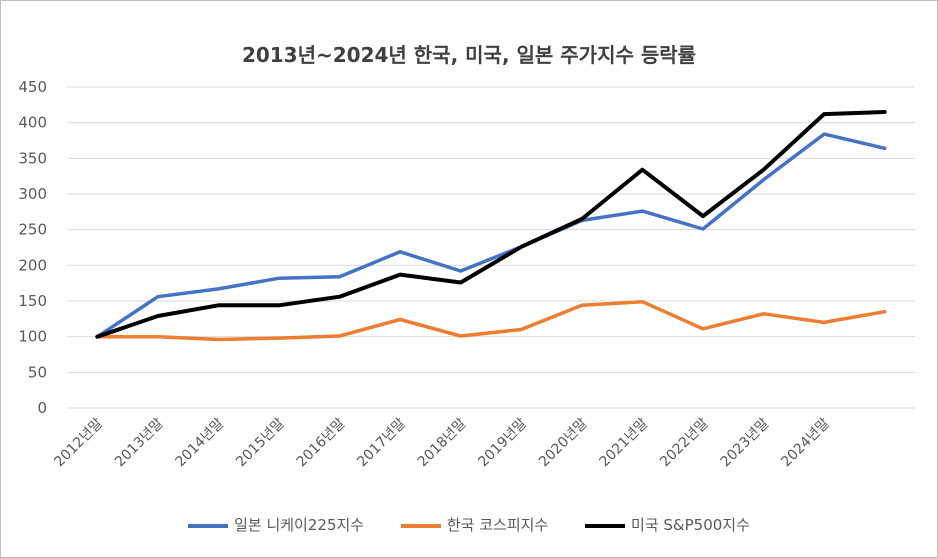 Image resolution: width=938 pixels, height=558 pixels. What do you see at coordinates (381, 442) in the screenshot?
I see `x-tick-label: 2017년말` at bounding box center [381, 442].